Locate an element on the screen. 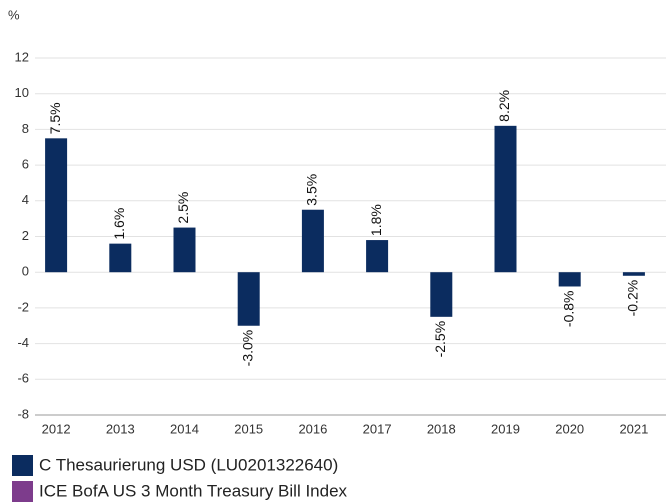  legend-label: C Thesaurierung USD (LU0201322640) is located at coordinates (188, 464).